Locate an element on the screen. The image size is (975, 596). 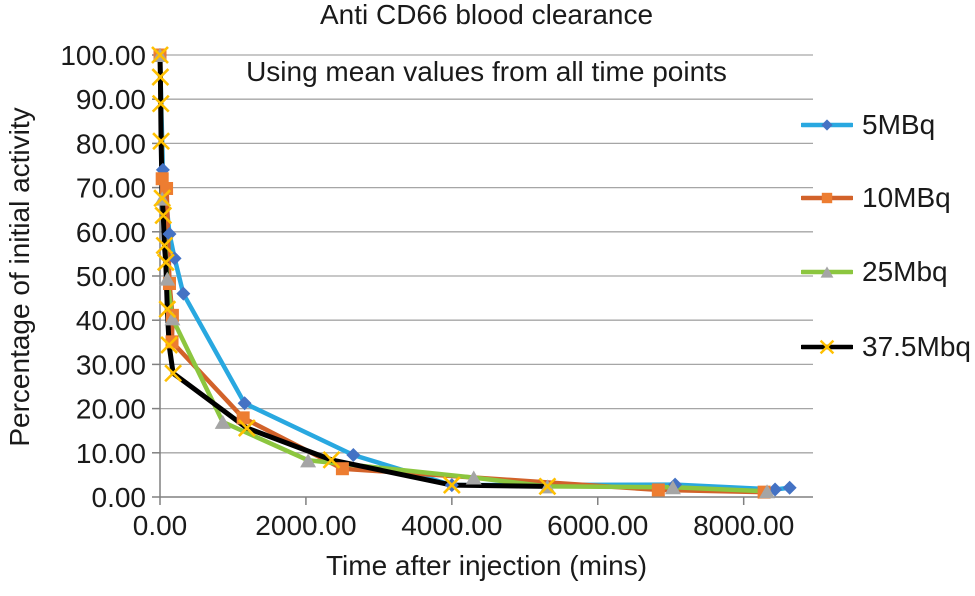
y-tick-label: 10.00 is located at coordinates (111, 453).